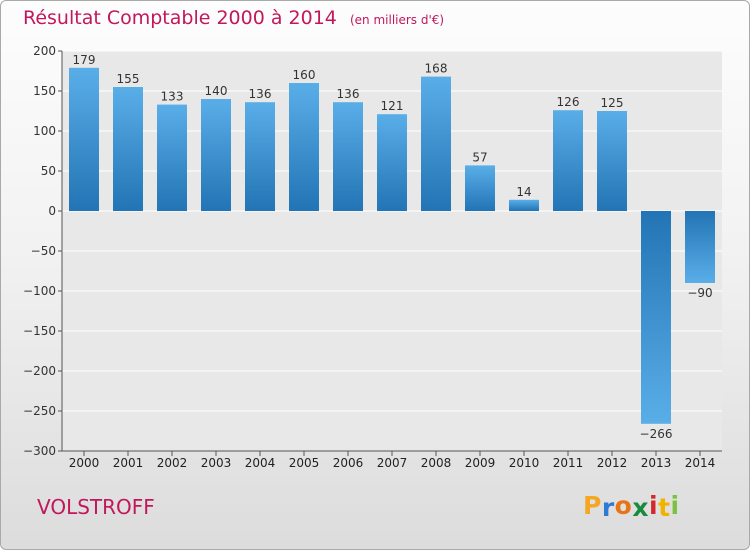 The image size is (750, 550). What do you see at coordinates (392, 463) in the screenshot?
I see `x-tick-label: 2007` at bounding box center [392, 463].